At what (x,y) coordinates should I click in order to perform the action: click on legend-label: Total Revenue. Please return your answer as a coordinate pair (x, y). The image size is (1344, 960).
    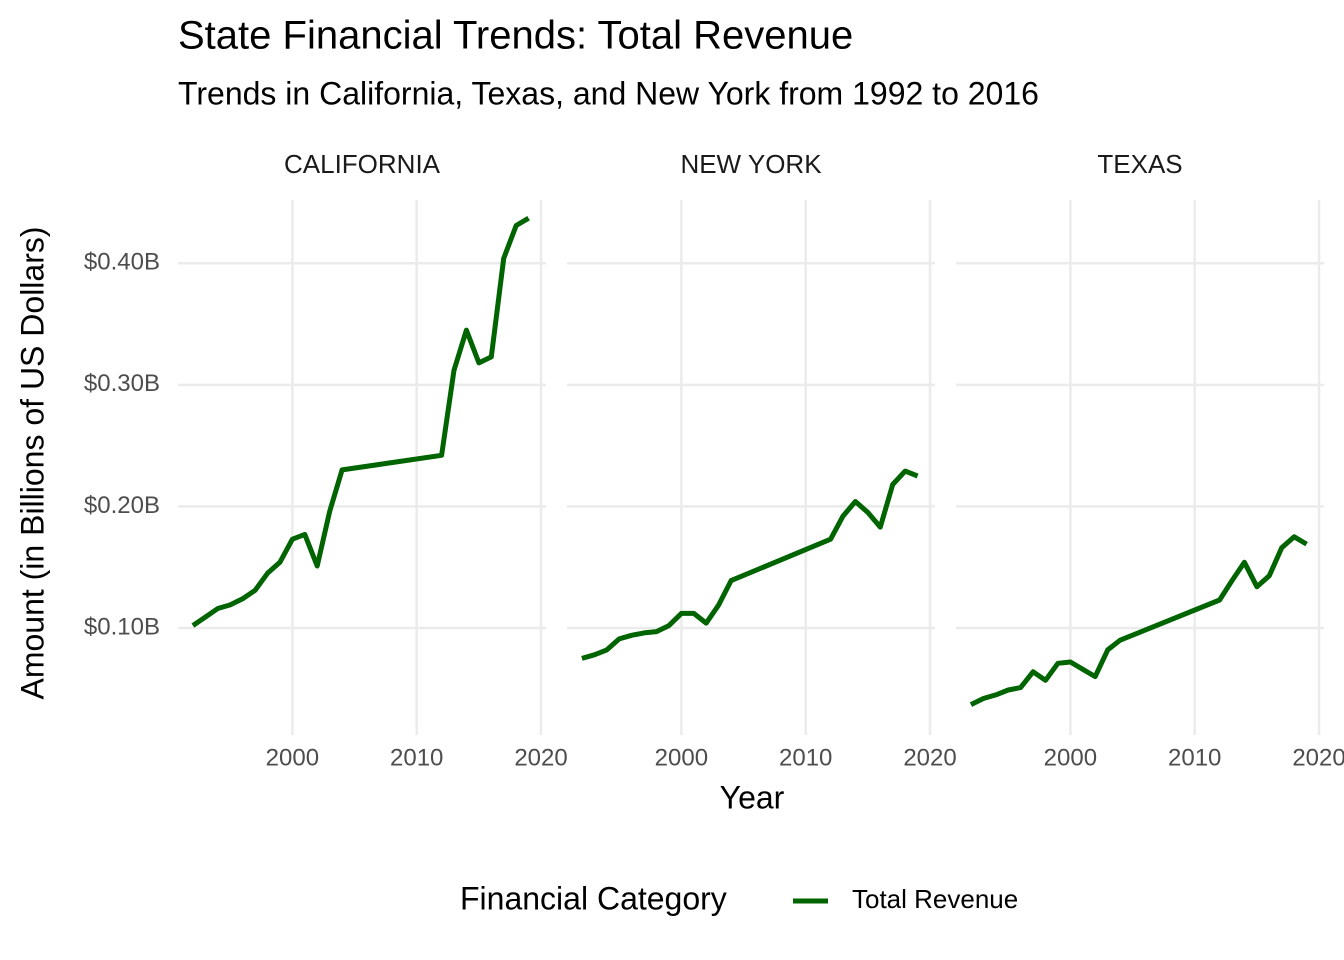
    Looking at the image, I should click on (935, 899).